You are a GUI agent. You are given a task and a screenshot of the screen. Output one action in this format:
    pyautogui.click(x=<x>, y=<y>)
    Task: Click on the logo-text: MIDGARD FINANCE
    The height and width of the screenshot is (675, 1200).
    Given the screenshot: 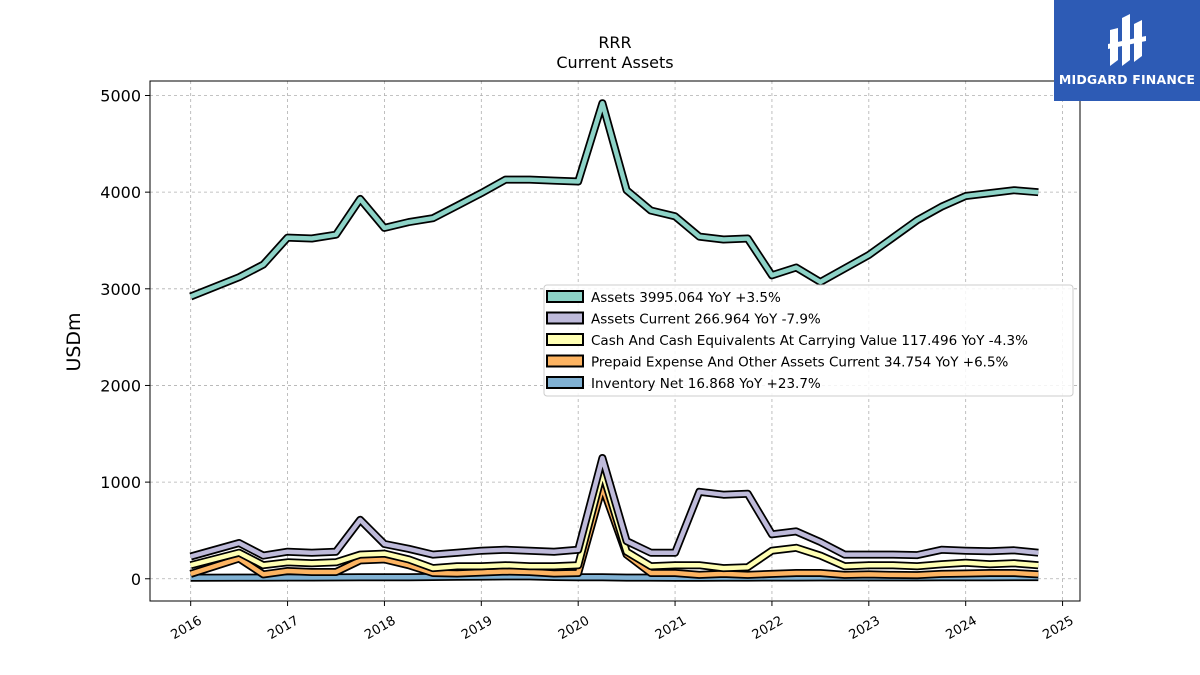 What is the action you would take?
    pyautogui.click(x=1127, y=79)
    